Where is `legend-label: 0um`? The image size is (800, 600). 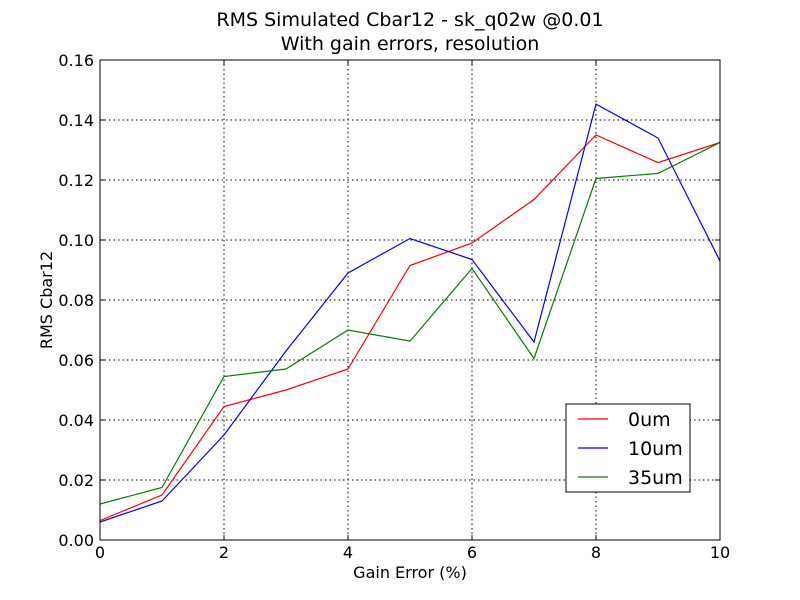
legend-label: 0um is located at coordinates (649, 420).